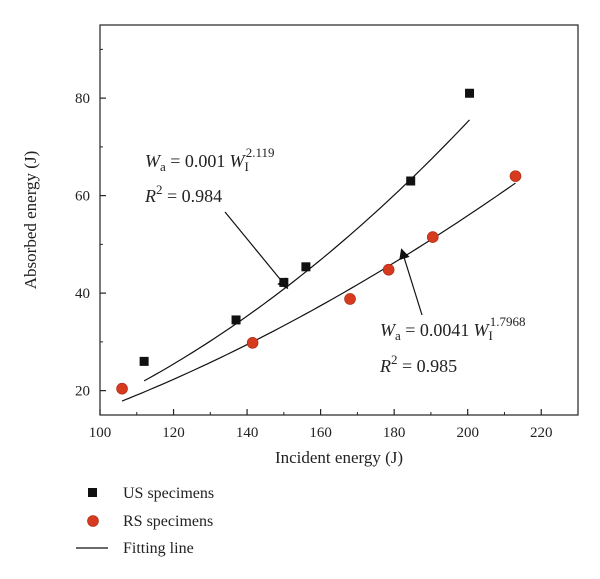 Image resolution: width=600 pixels, height=579 pixels. What do you see at coordinates (82, 99) in the screenshot?
I see `y-tick-label: 80` at bounding box center [82, 99].